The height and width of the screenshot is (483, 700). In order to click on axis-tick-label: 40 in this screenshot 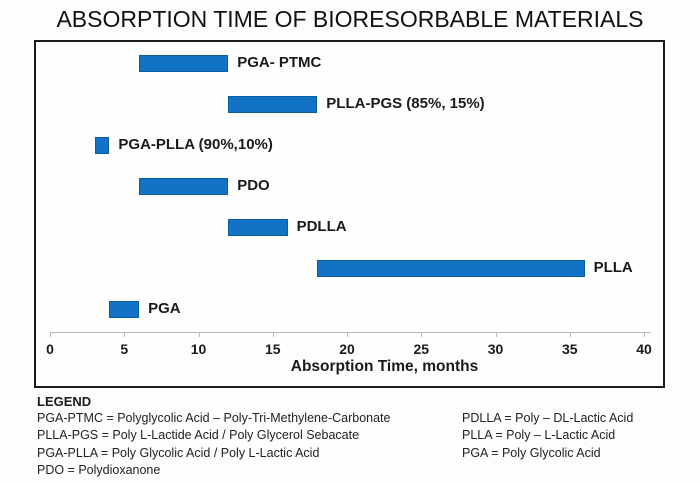, I will do `click(644, 349)`.